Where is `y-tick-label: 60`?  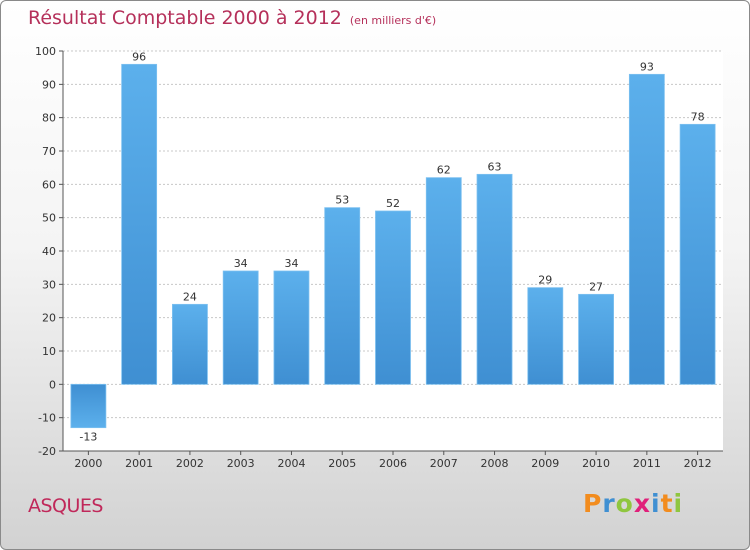 y-tick-label: 60 is located at coordinates (49, 184).